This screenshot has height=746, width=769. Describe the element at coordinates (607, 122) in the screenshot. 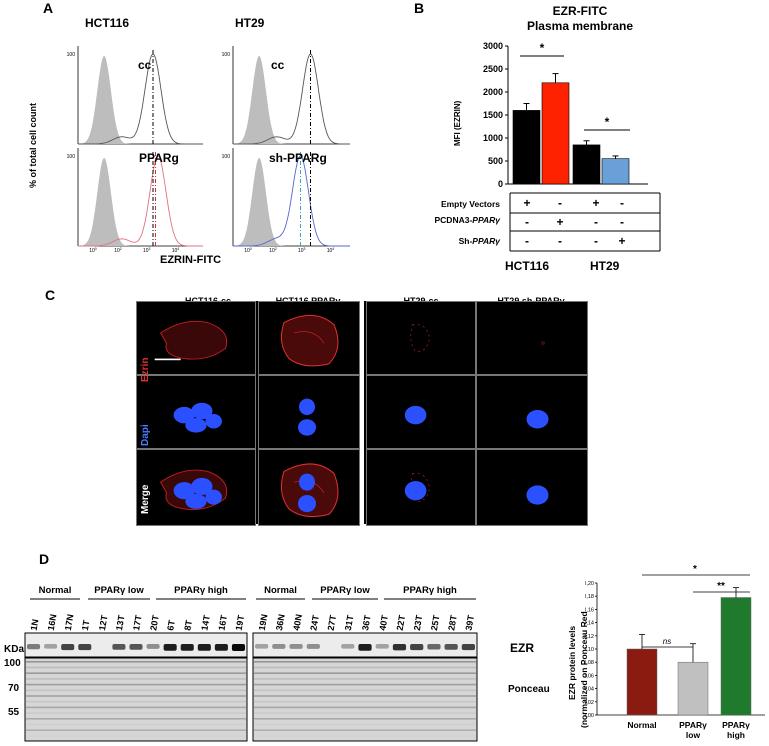

I see `sig-star-ht29: *` at that location.